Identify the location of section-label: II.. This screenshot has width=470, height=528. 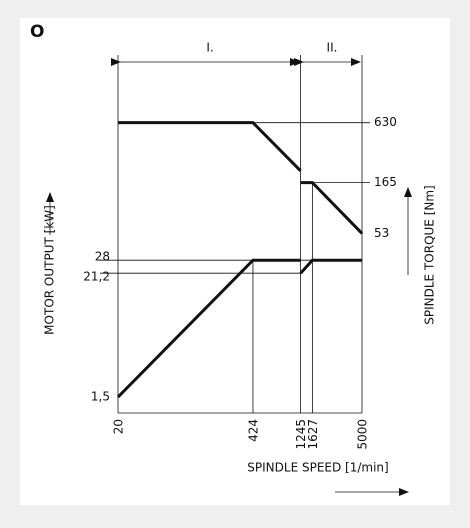
(332, 48).